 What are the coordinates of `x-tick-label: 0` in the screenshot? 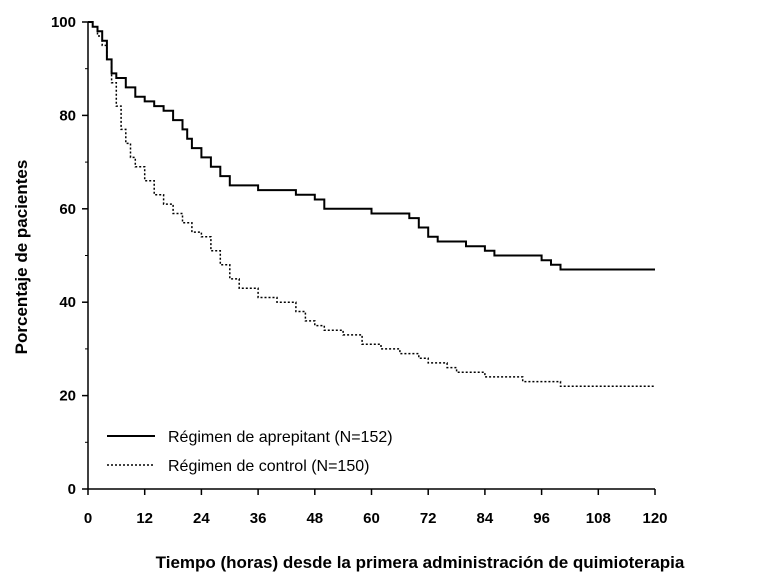 It's located at (88, 518).